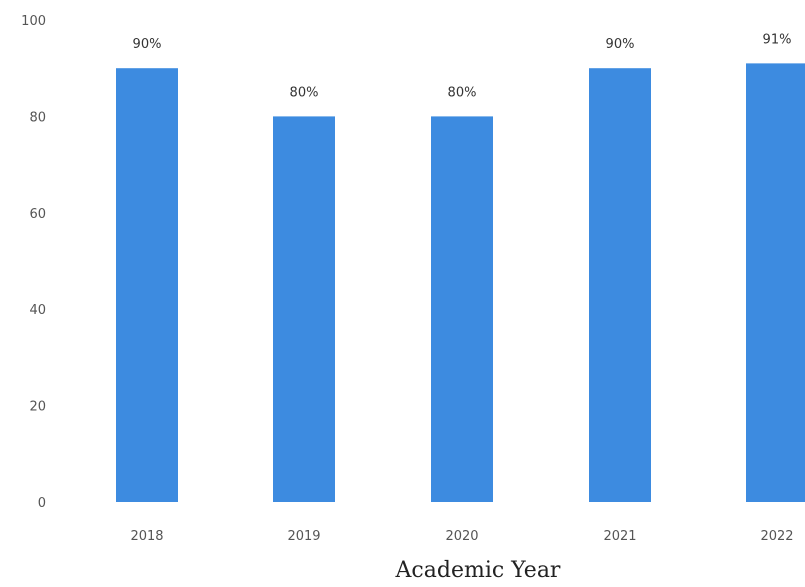  What do you see at coordinates (304, 309) in the screenshot?
I see `bar-2019` at bounding box center [304, 309].